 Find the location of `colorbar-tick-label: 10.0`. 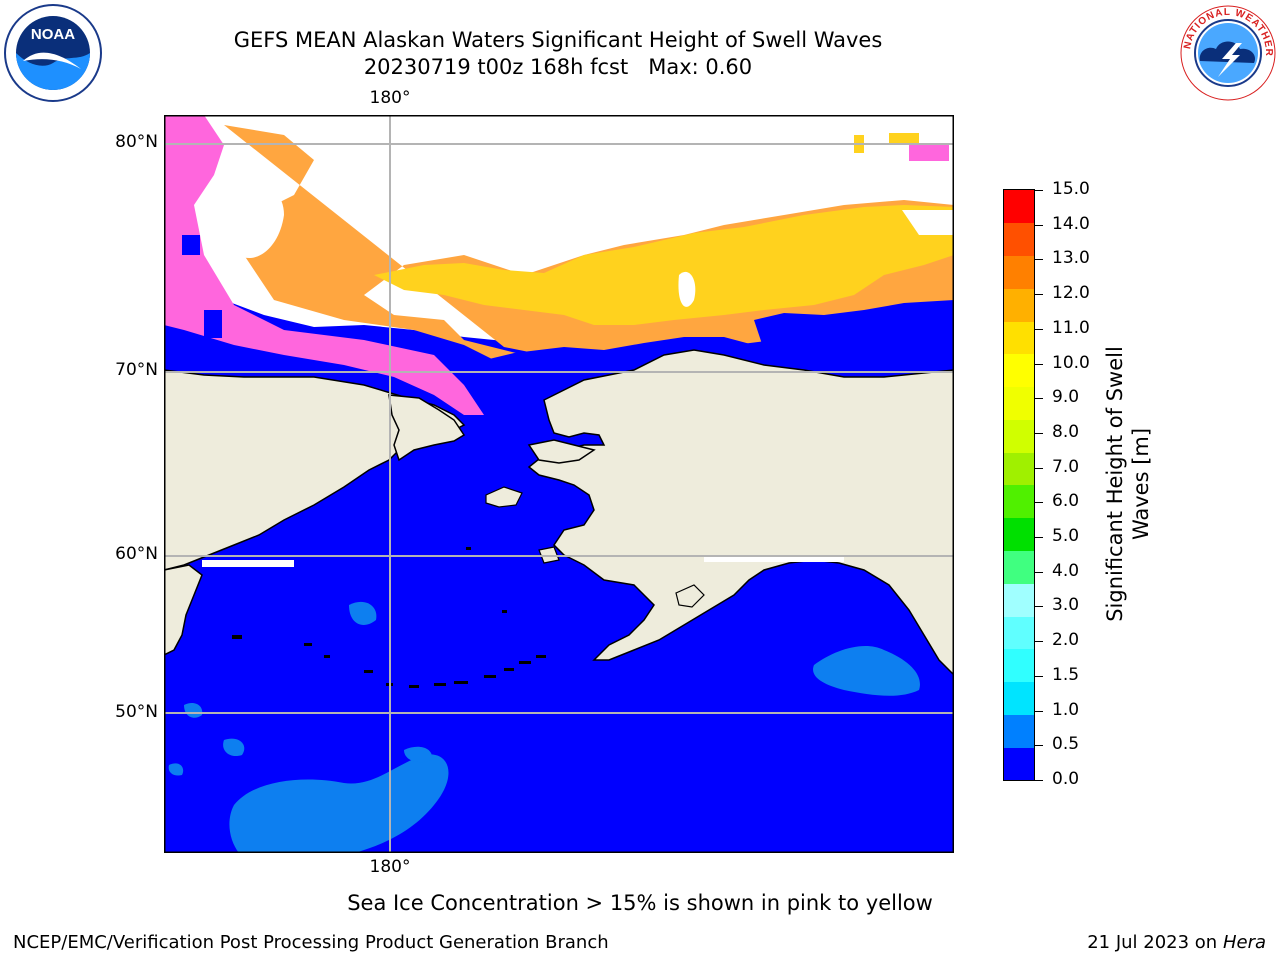

colorbar-tick-label: 10.0 is located at coordinates (1071, 362).